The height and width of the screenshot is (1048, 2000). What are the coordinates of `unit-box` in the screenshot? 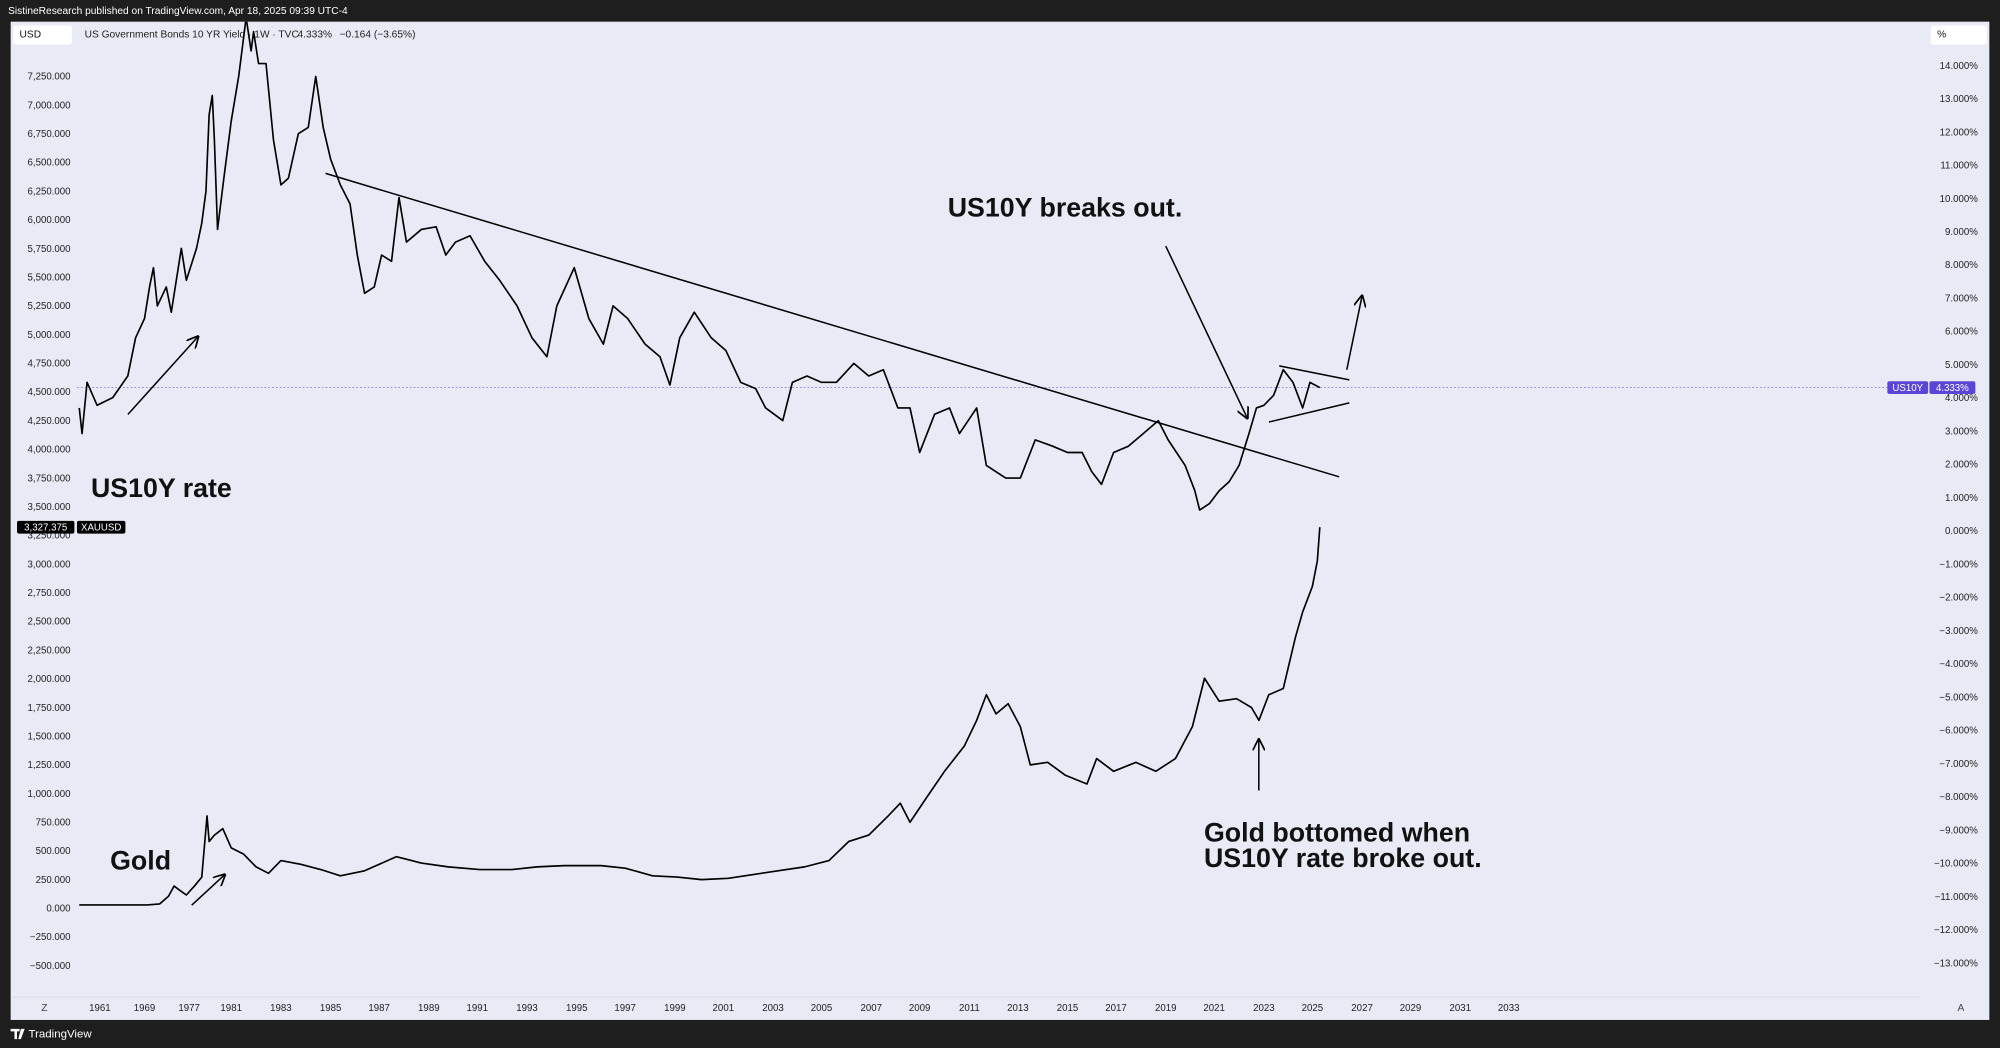 It's located at (42, 35).